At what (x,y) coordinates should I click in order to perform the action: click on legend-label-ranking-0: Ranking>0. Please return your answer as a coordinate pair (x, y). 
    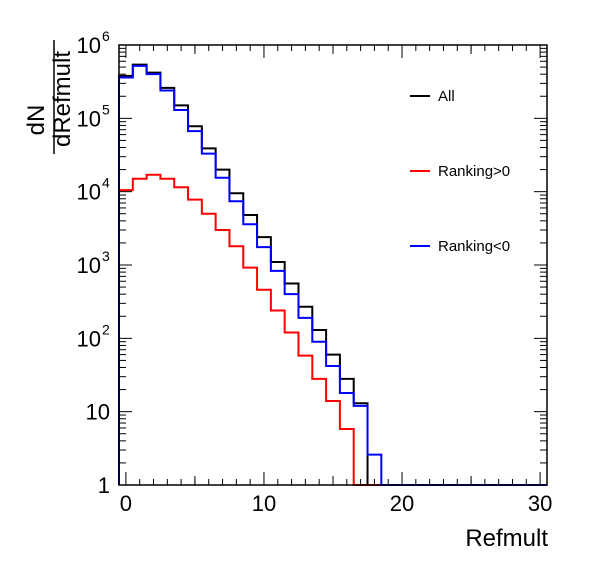
    Looking at the image, I should click on (474, 171).